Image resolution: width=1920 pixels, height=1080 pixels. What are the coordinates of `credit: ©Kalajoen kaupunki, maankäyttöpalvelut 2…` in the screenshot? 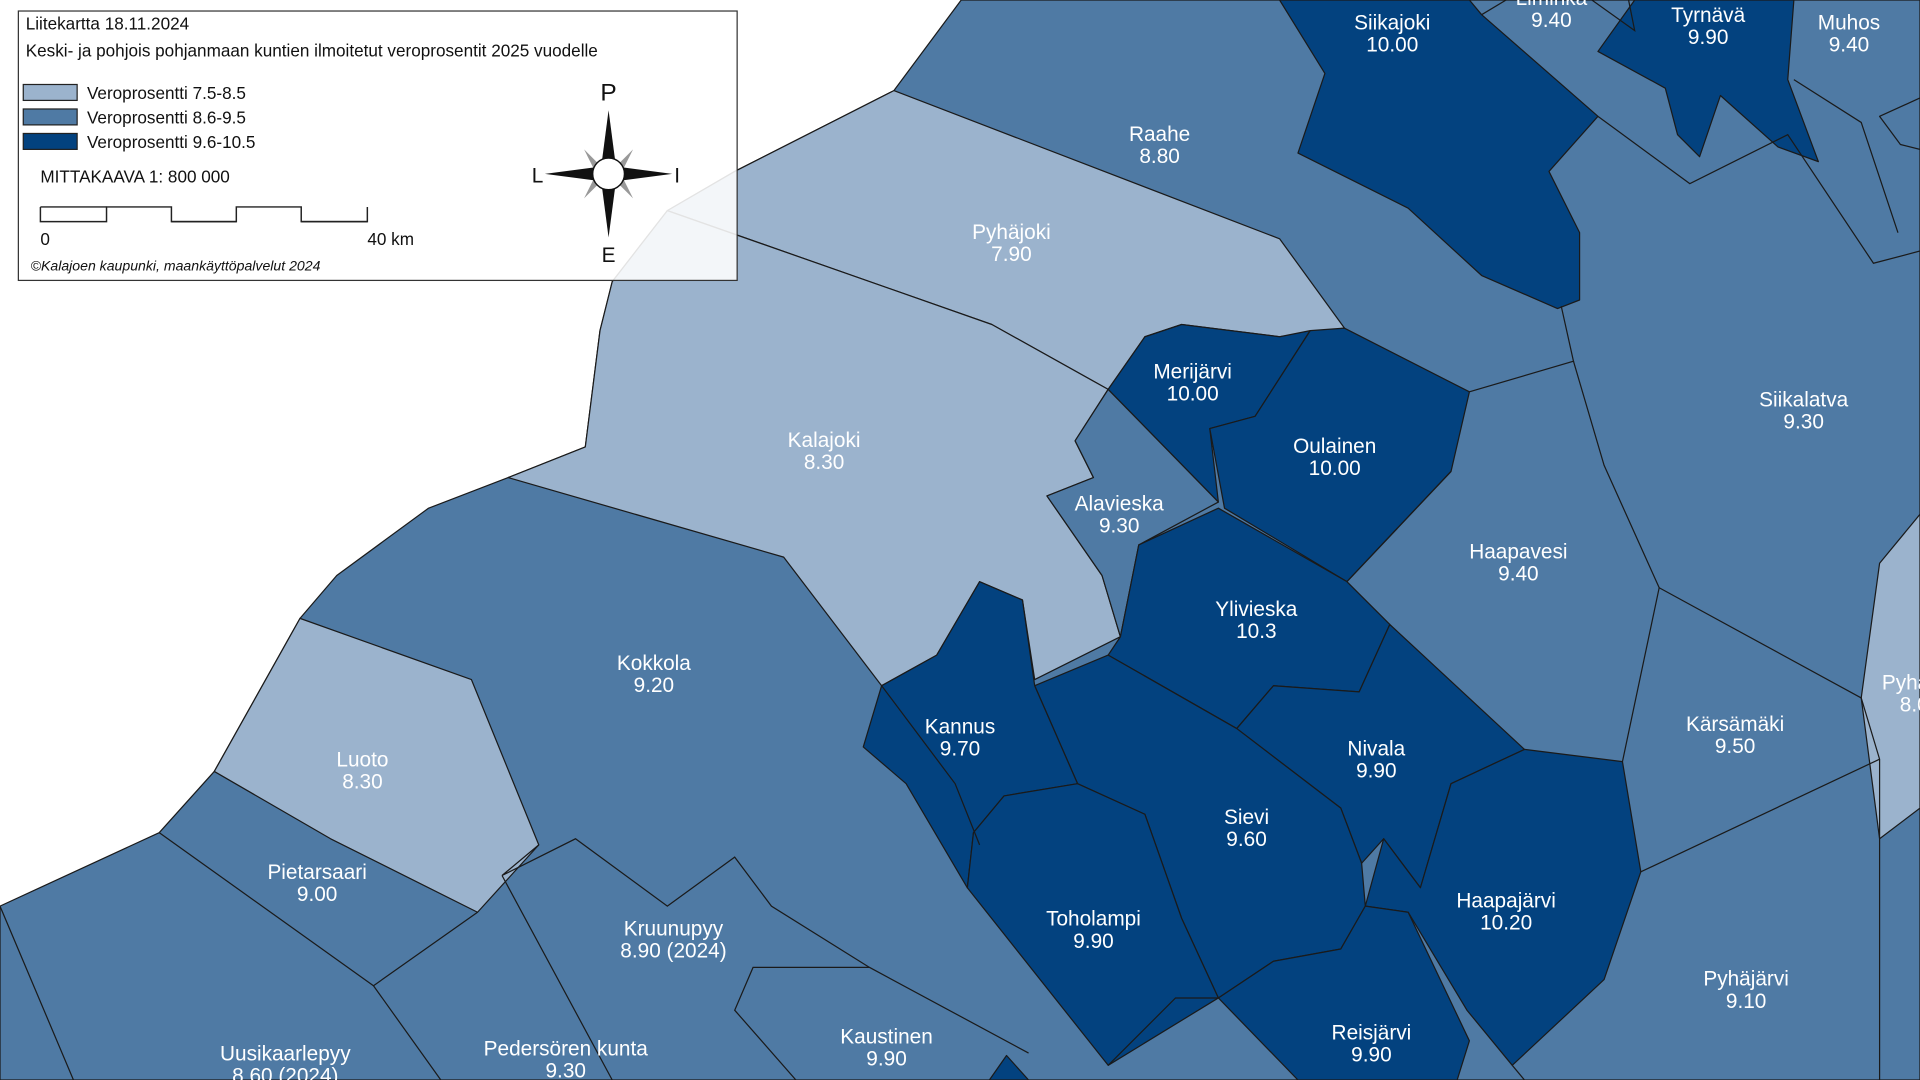 It's located at (176, 266).